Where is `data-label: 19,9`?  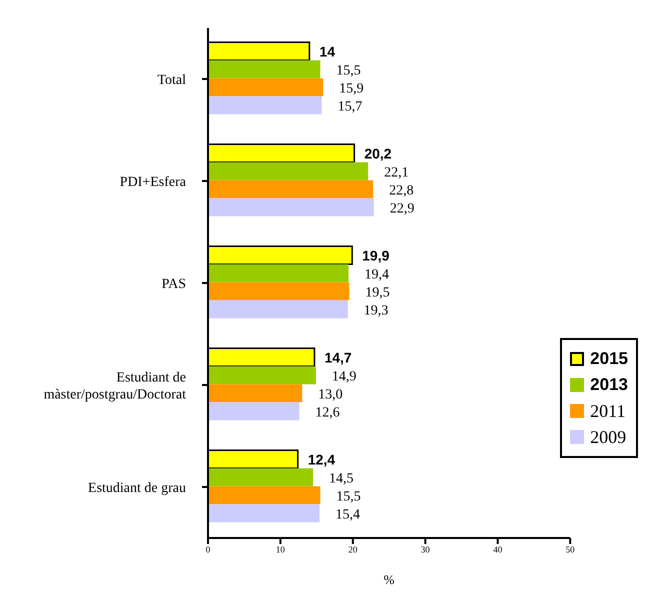
data-label: 19,9 is located at coordinates (376, 255).